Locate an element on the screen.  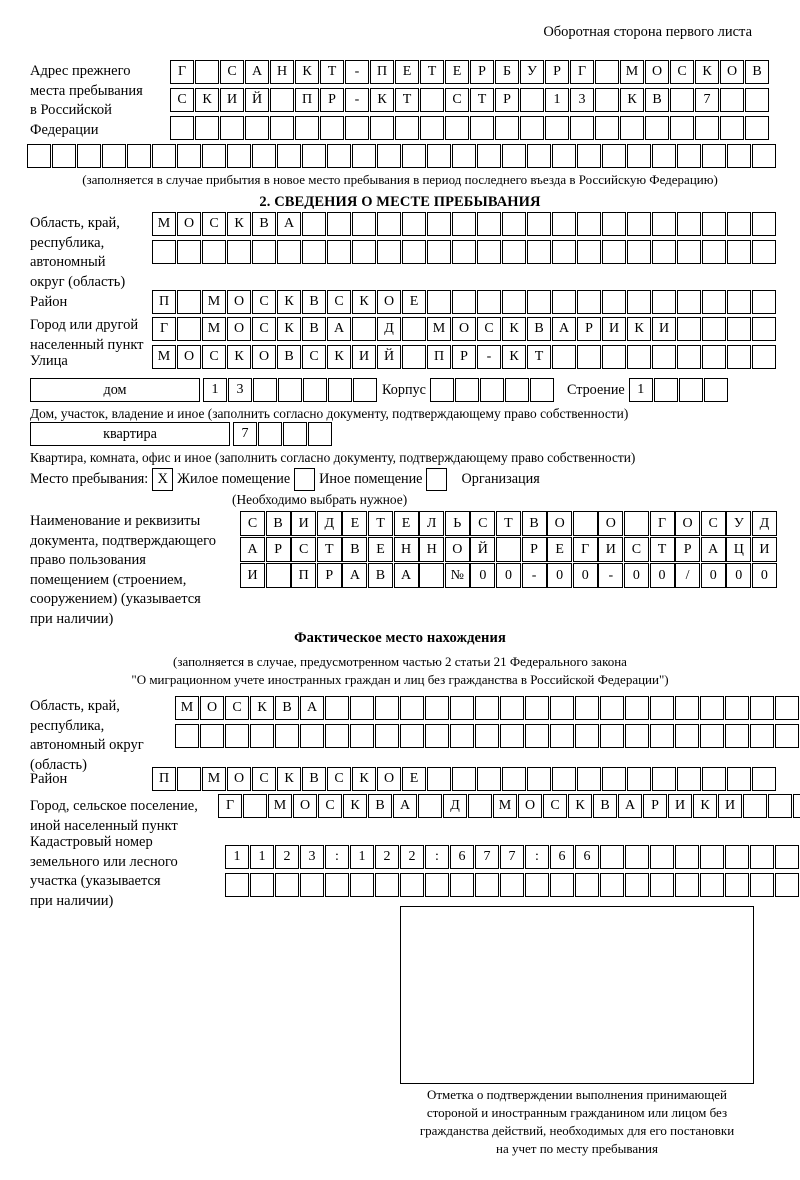
char-cell: Г is located at coordinates (230, 806).